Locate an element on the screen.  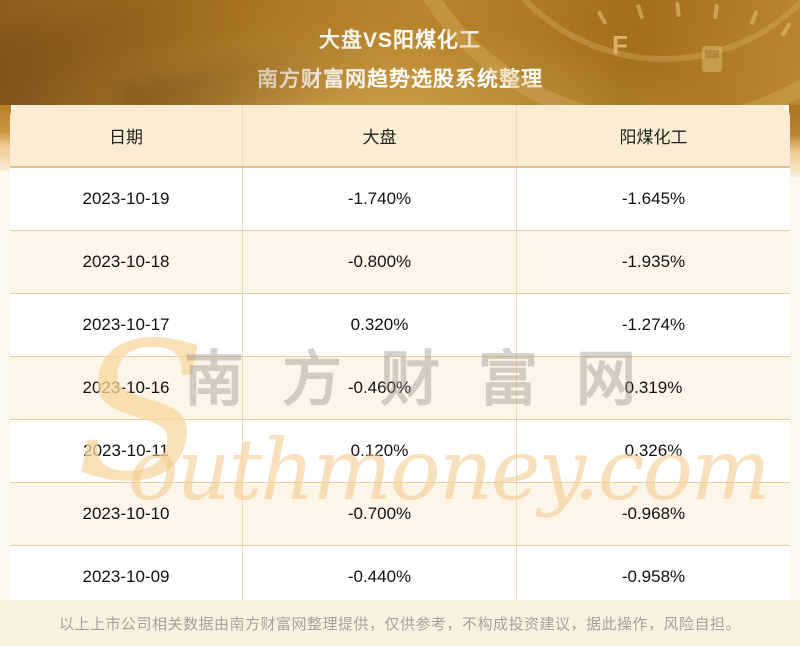
table-row: 2023-10-11 0.120% 0.326% is located at coordinates (400, 450).